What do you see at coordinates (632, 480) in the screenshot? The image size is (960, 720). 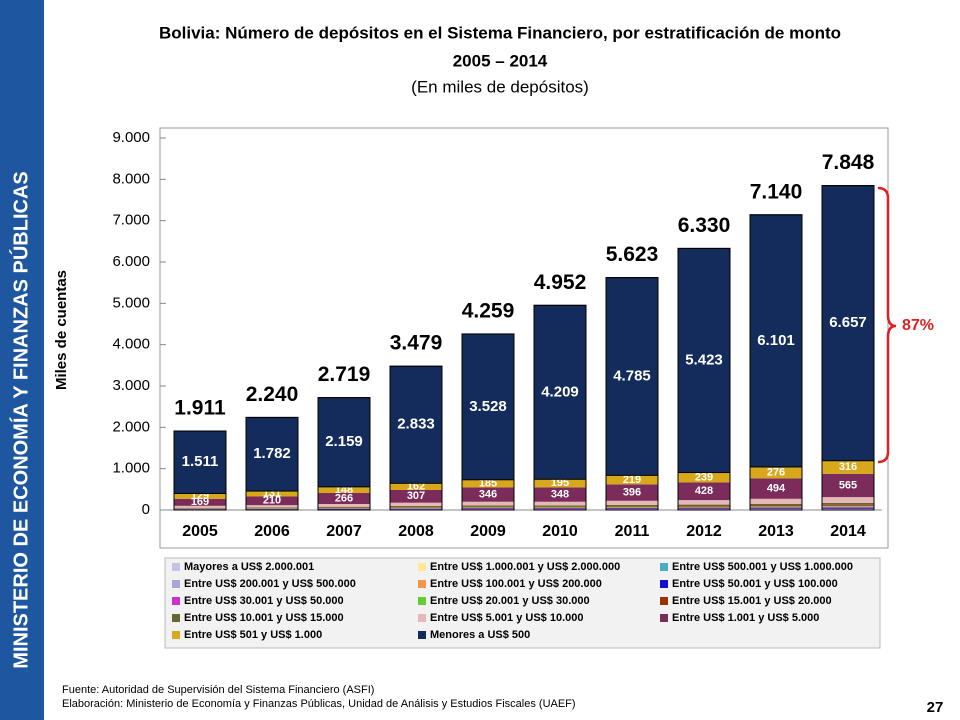 I see `data-label: 219` at bounding box center [632, 480].